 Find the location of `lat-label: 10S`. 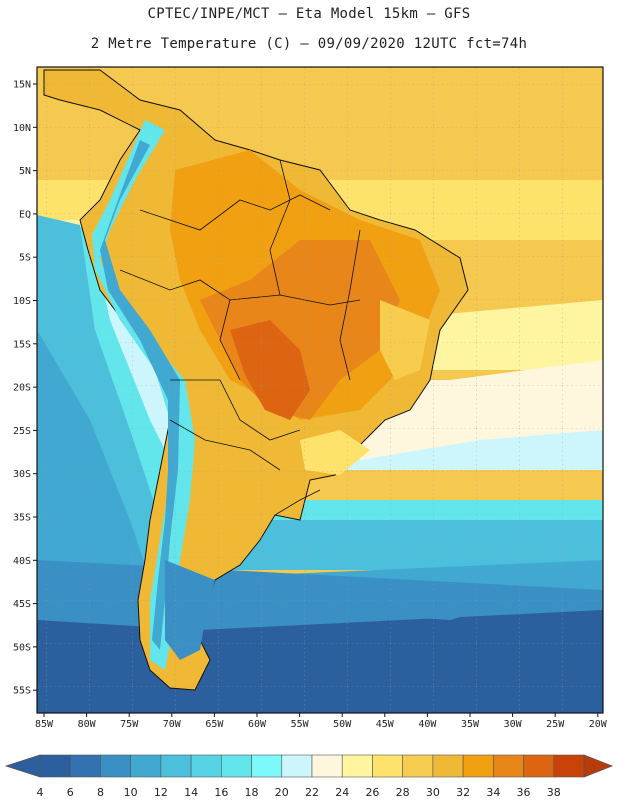

lat-label: 10S is located at coordinates (22, 301).